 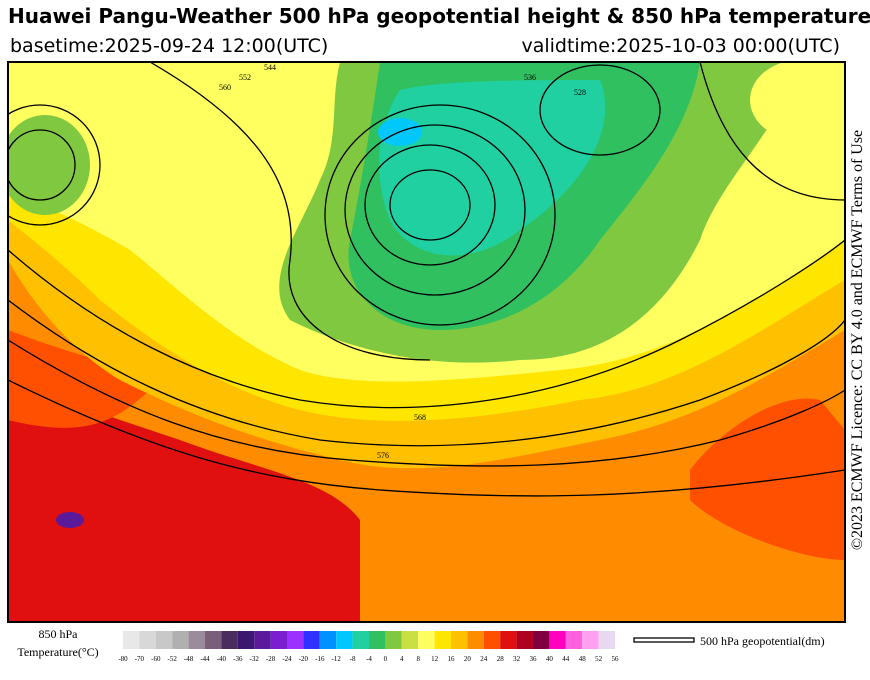 I want to click on colorbar-tick: -80, so click(x=123, y=659).